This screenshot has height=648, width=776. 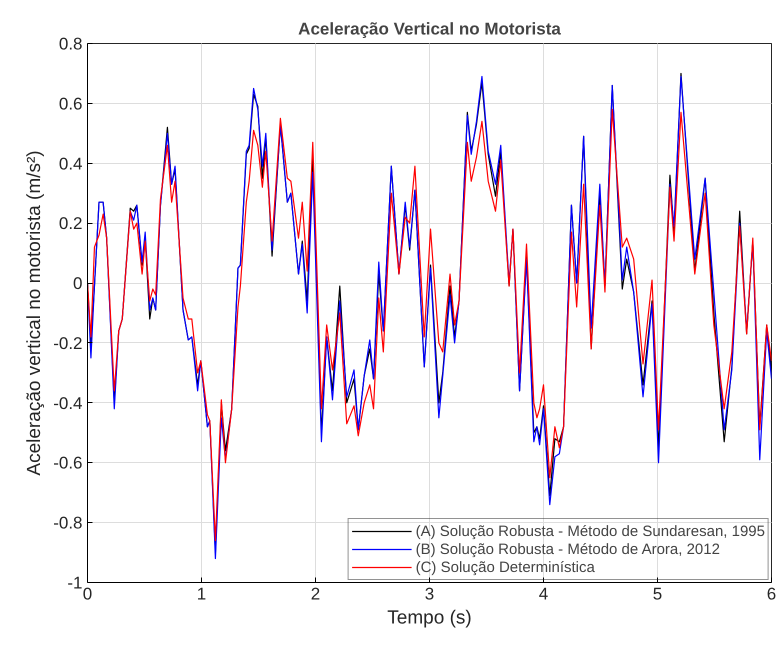 What do you see at coordinates (201, 594) in the screenshot?
I see `x-tick-label: 1` at bounding box center [201, 594].